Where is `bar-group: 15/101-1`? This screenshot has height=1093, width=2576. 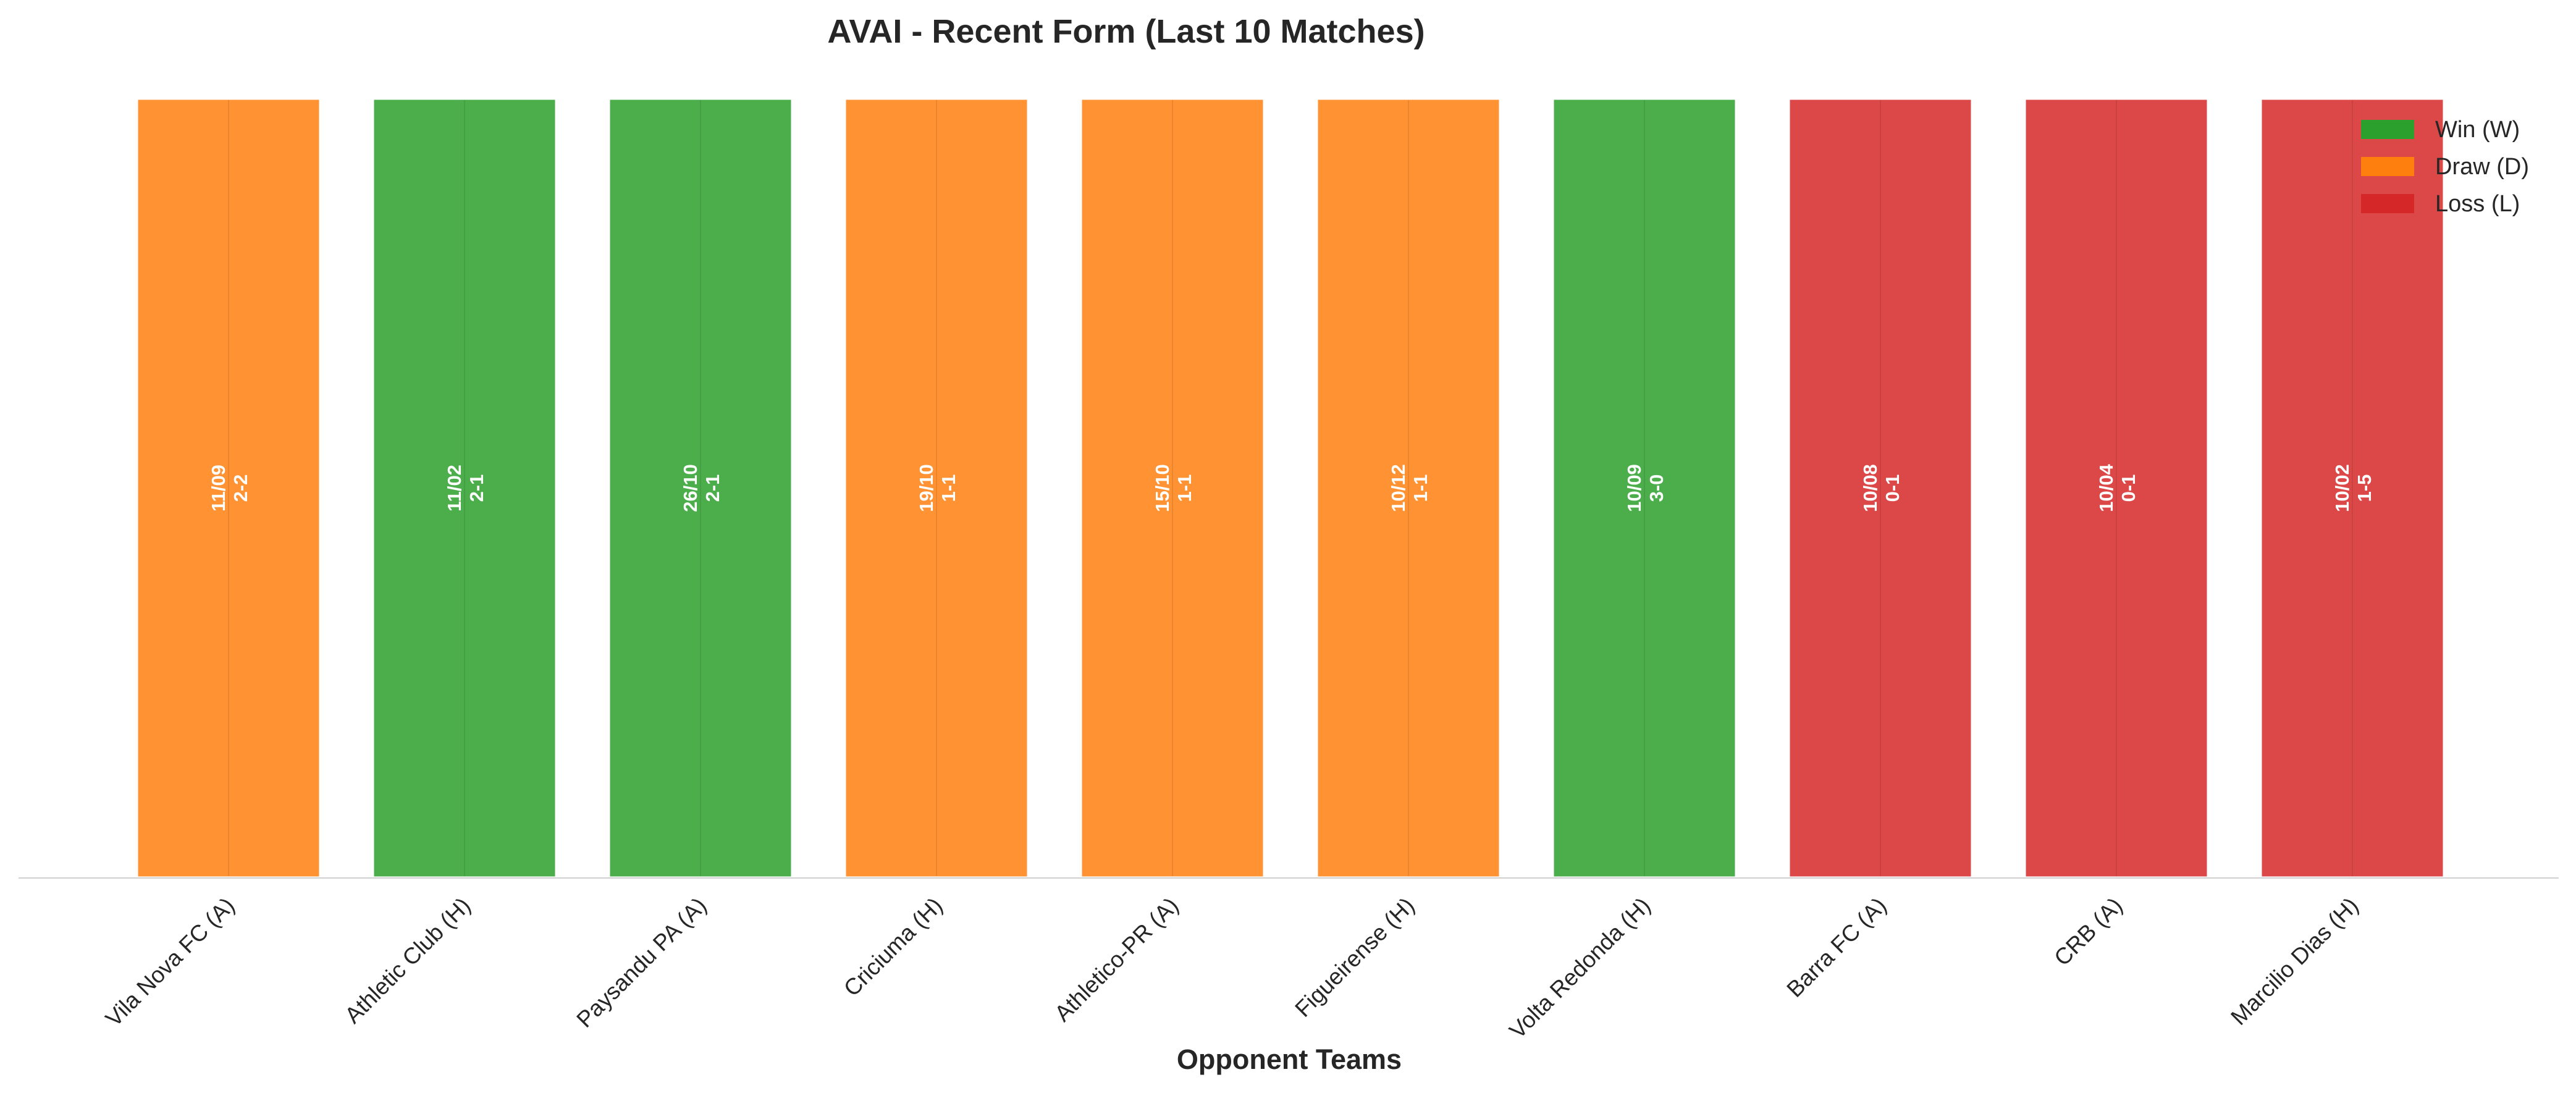 bar-group: 15/101-1 is located at coordinates (1172, 488).